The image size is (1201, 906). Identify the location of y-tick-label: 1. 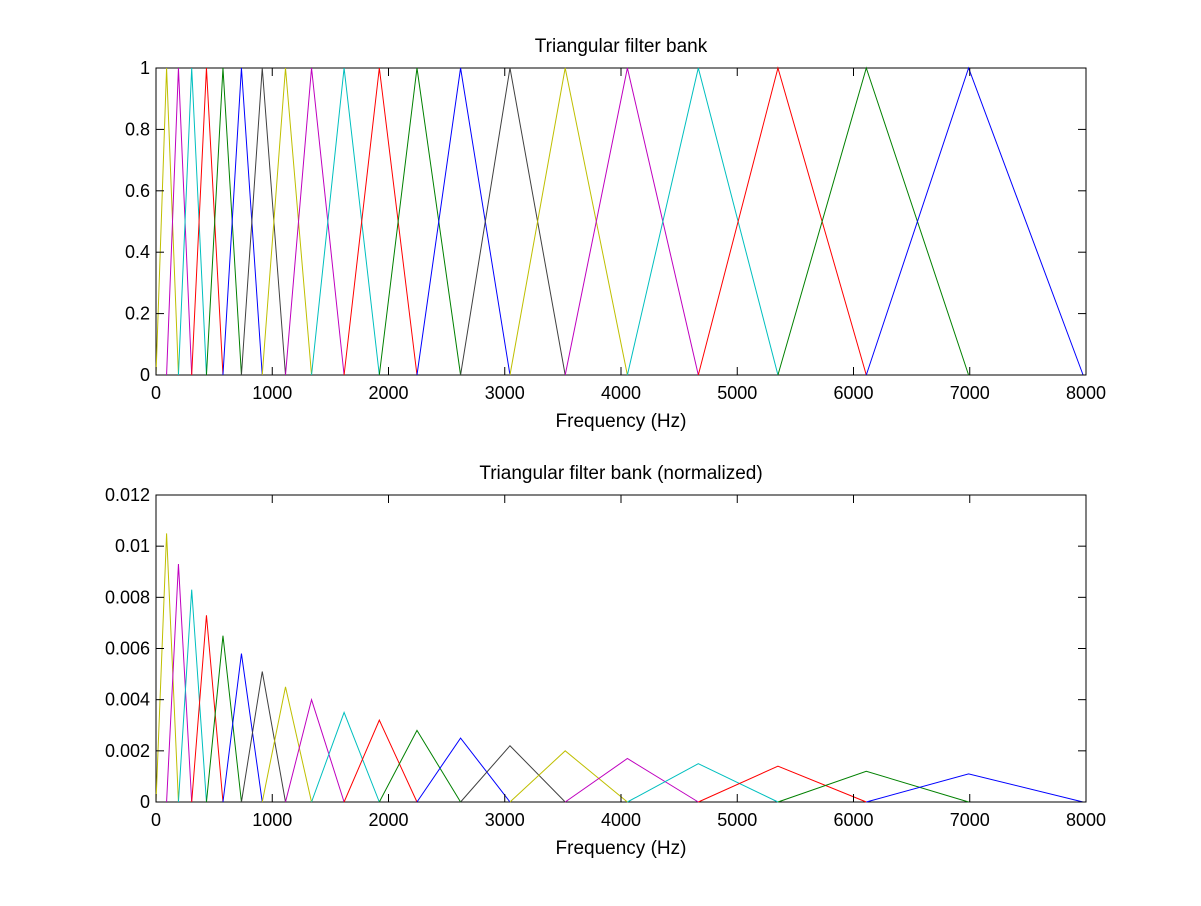
(145, 68).